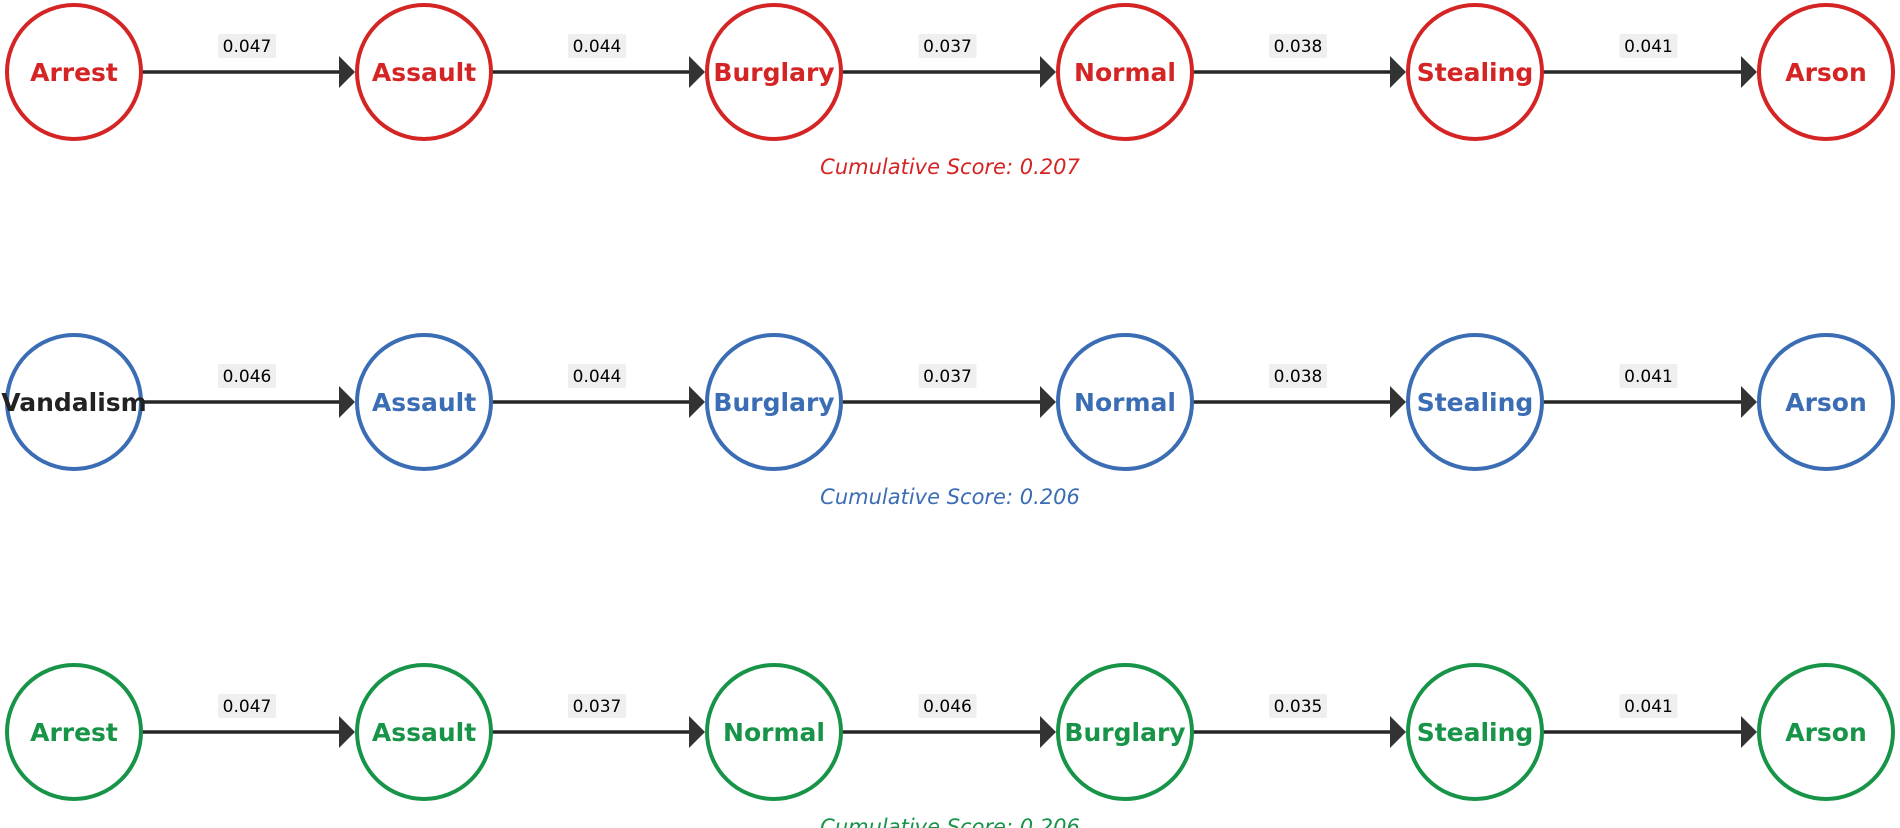 This screenshot has width=1900, height=828. Describe the element at coordinates (1299, 721) in the screenshot. I see `edge: 0.035` at that location.